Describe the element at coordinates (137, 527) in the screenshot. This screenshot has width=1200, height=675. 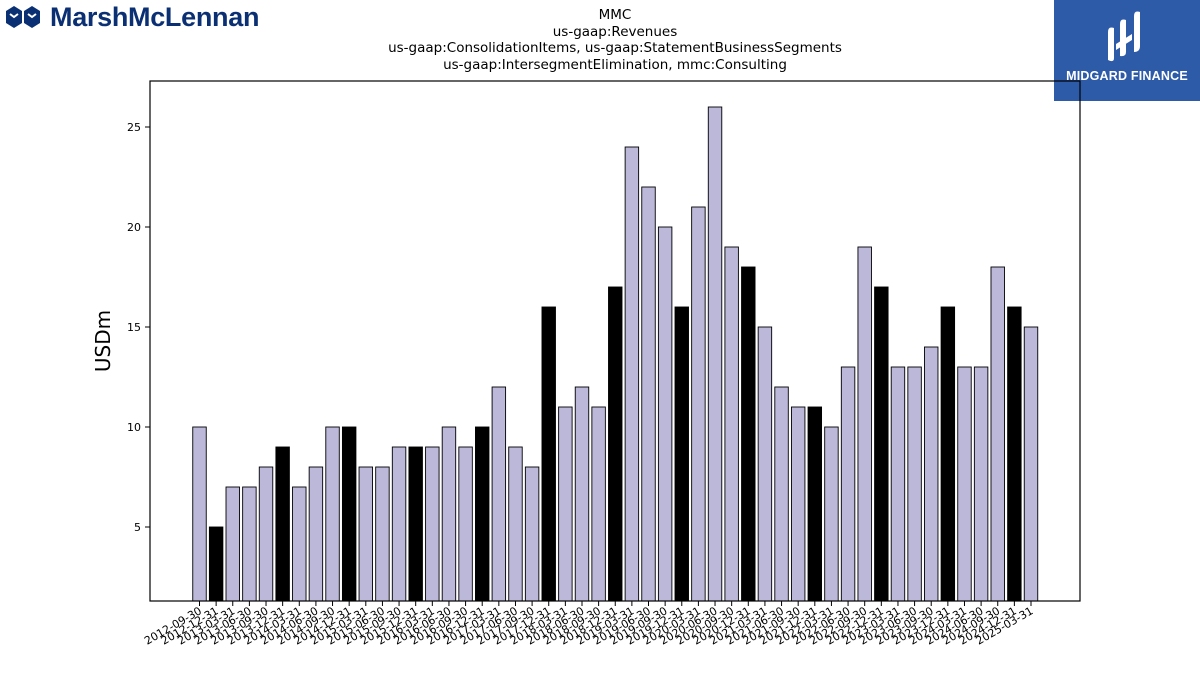
I see `y-tick-label: 5` at that location.